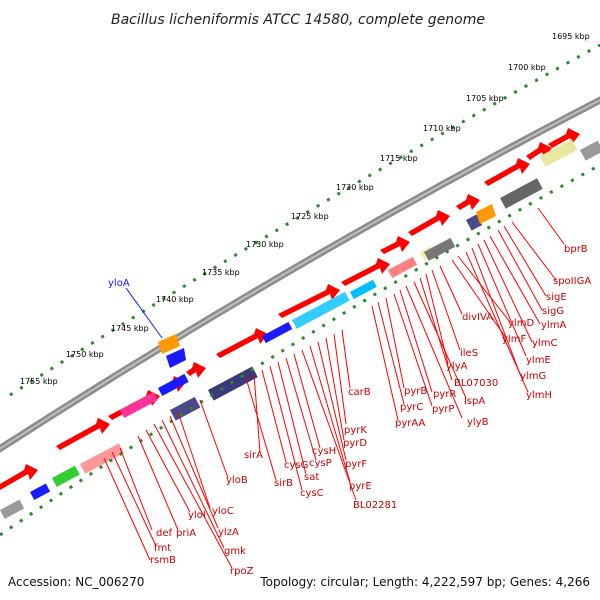 The height and width of the screenshot is (600, 600). Describe the element at coordinates (443, 409) in the screenshot. I see `gene-label: pyrP` at that location.